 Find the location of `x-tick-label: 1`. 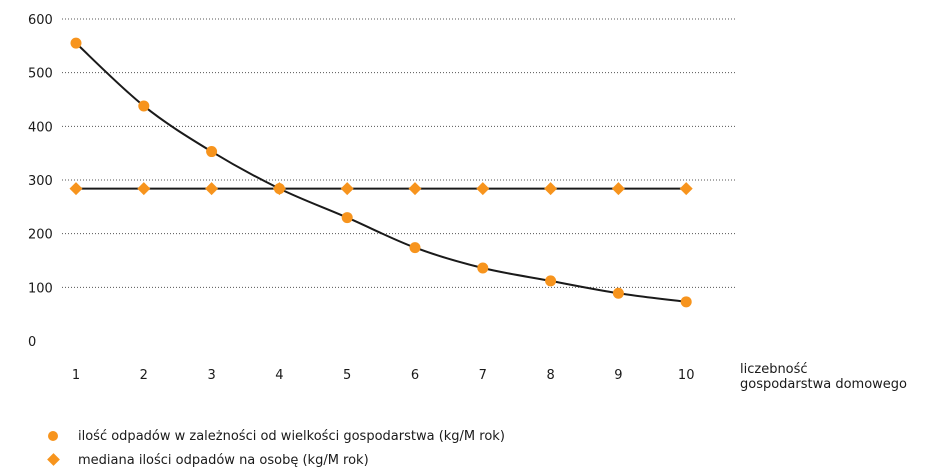

x-tick-label: 1 is located at coordinates (76, 375).